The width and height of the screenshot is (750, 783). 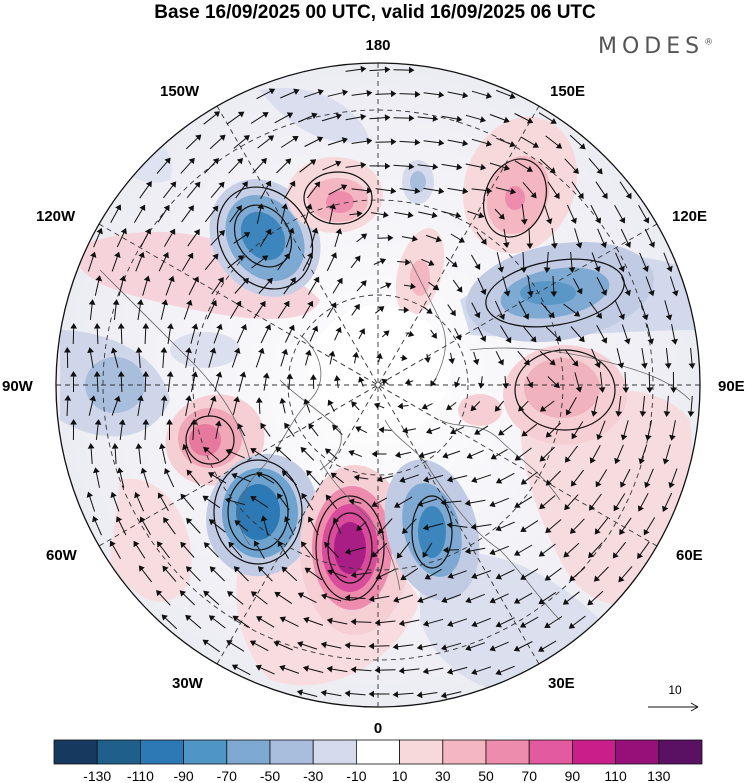 What do you see at coordinates (18, 386) in the screenshot?
I see `lon-label-90w: 90W` at bounding box center [18, 386].